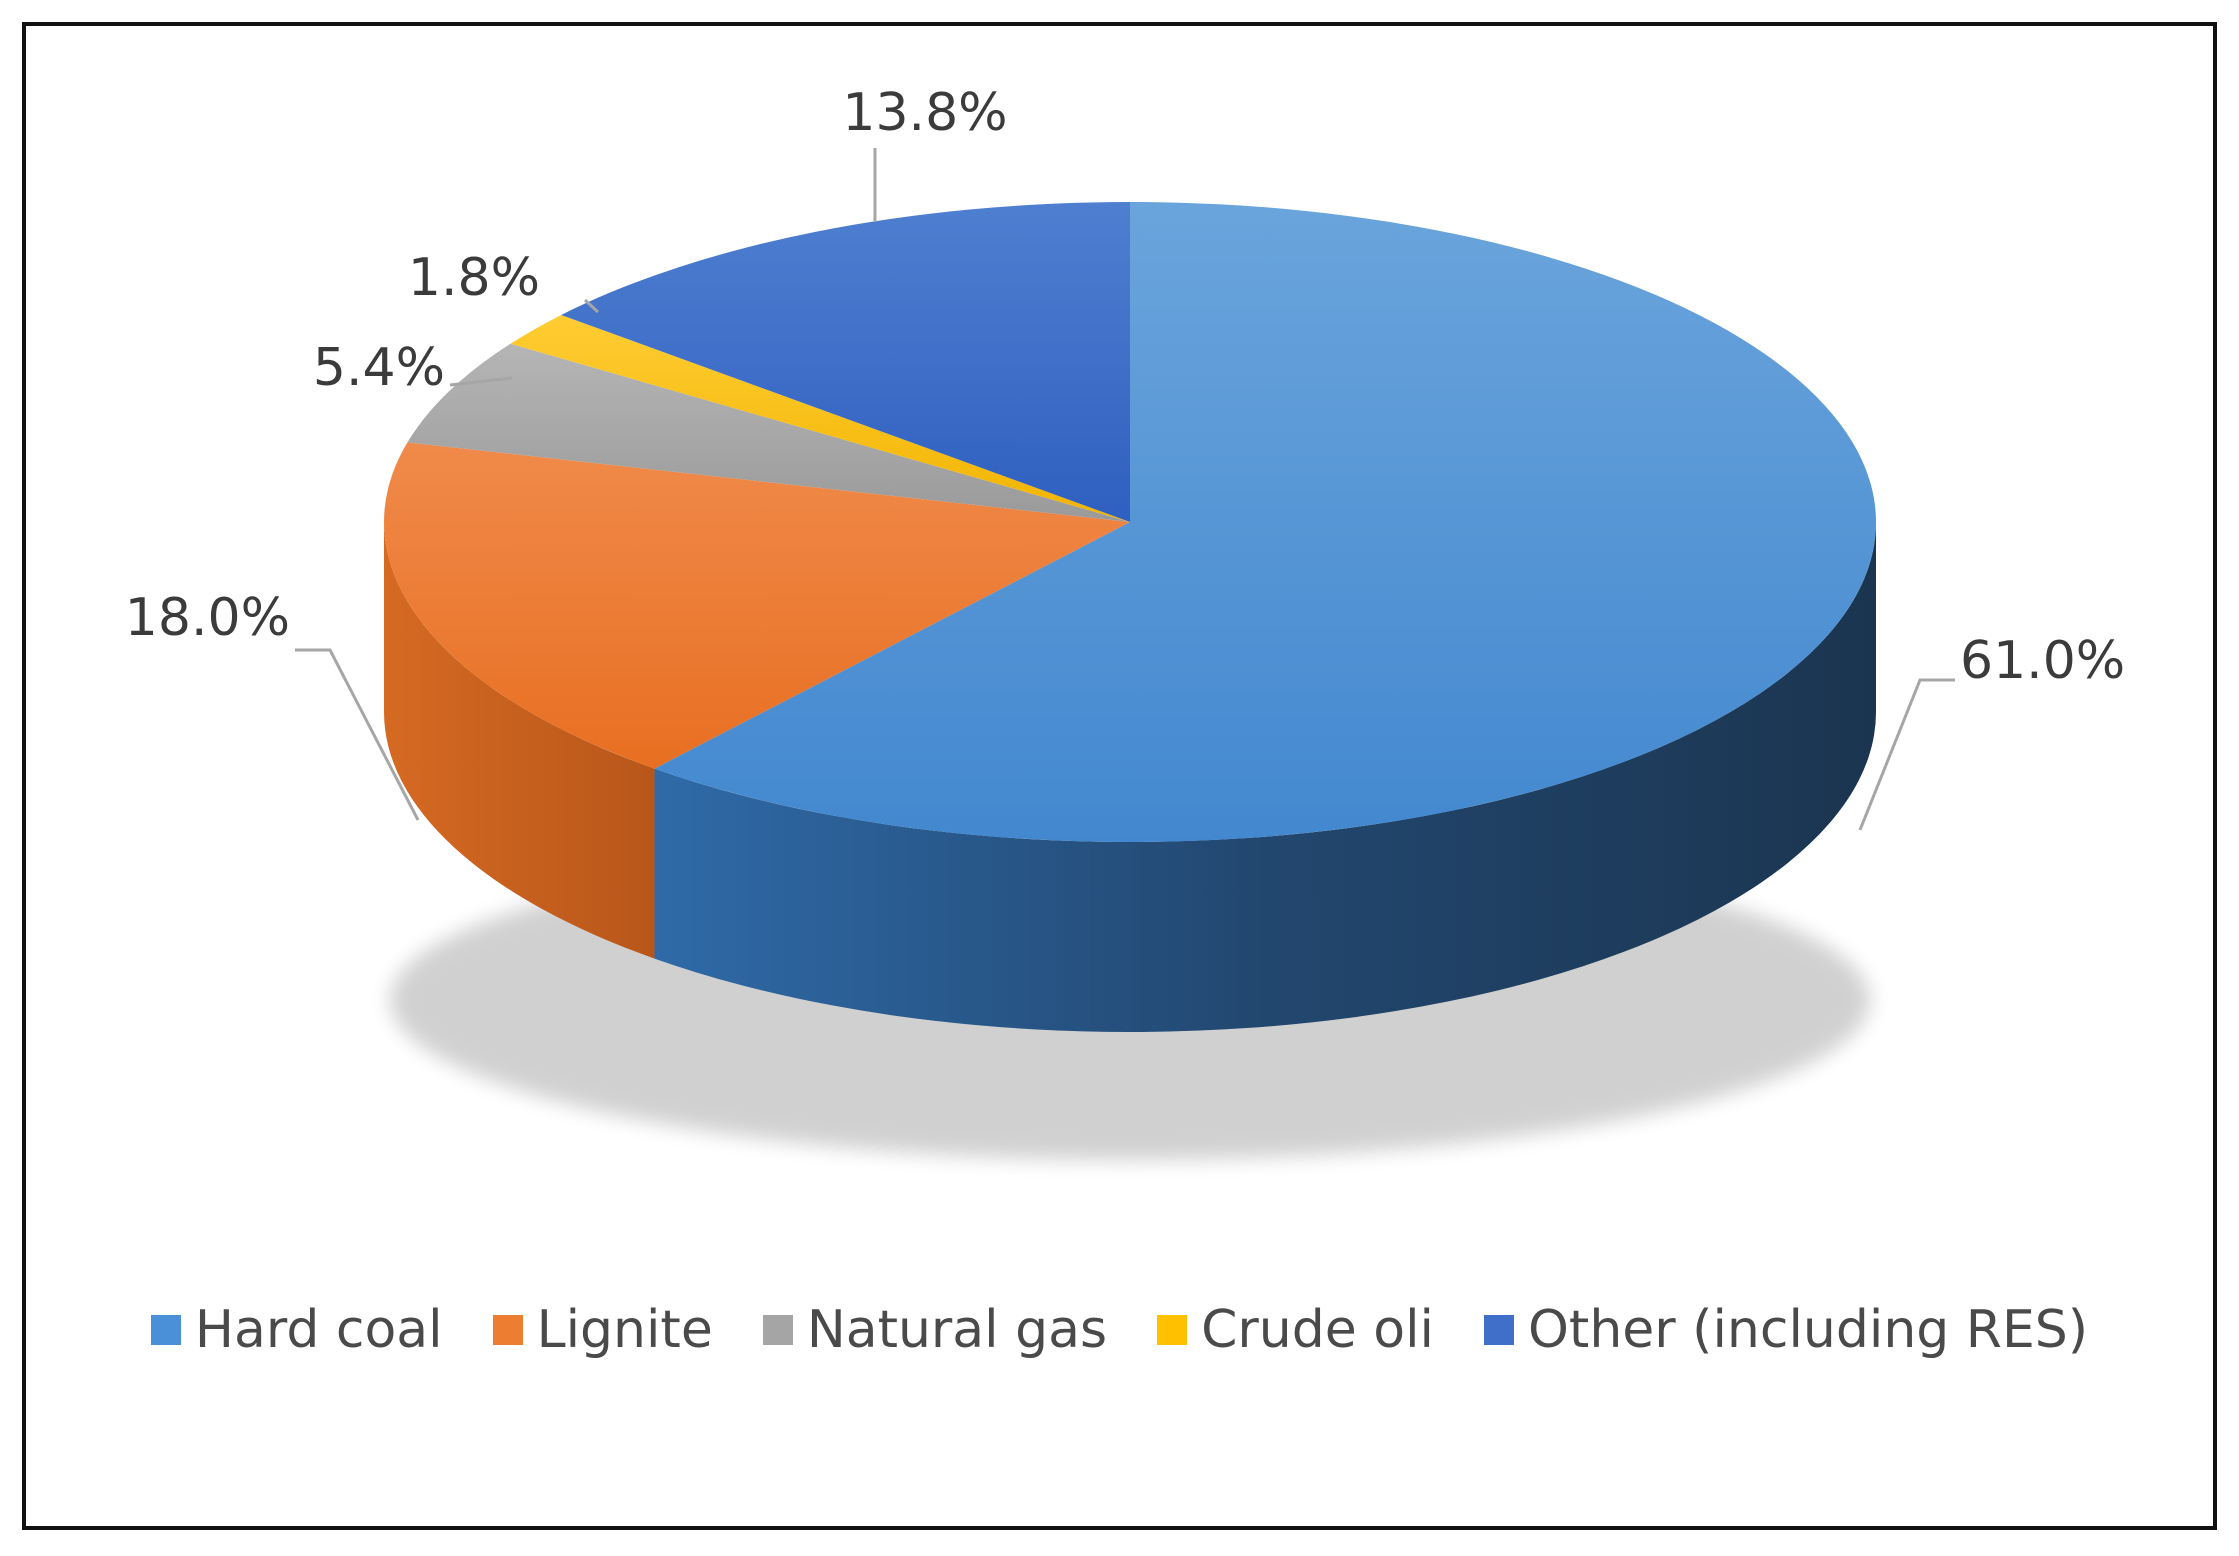  I want to click on pie-slice-crude-oil, so click(820, 418).